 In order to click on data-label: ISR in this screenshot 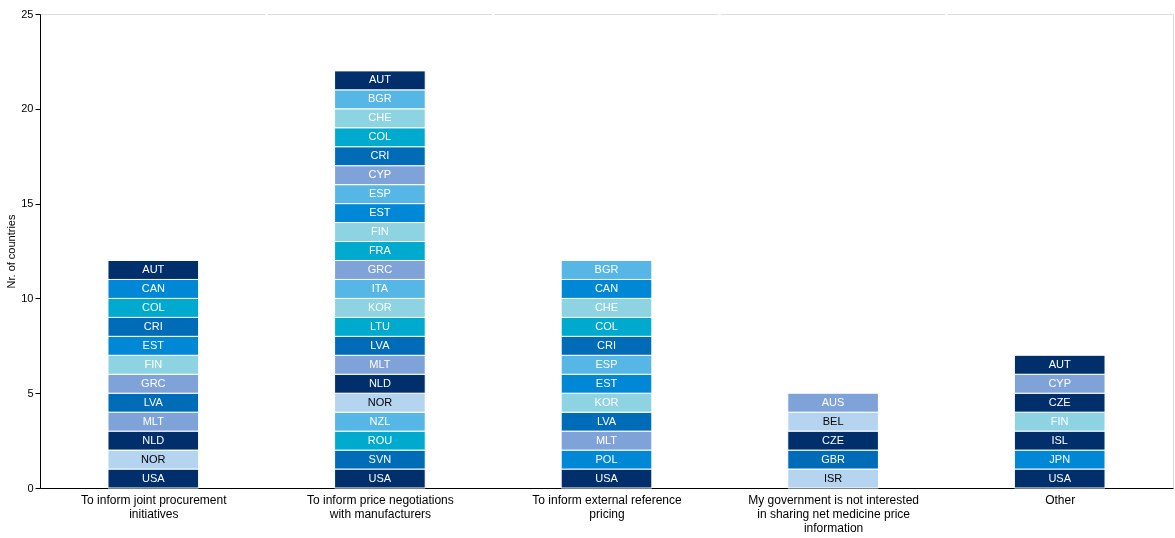, I will do `click(833, 477)`.